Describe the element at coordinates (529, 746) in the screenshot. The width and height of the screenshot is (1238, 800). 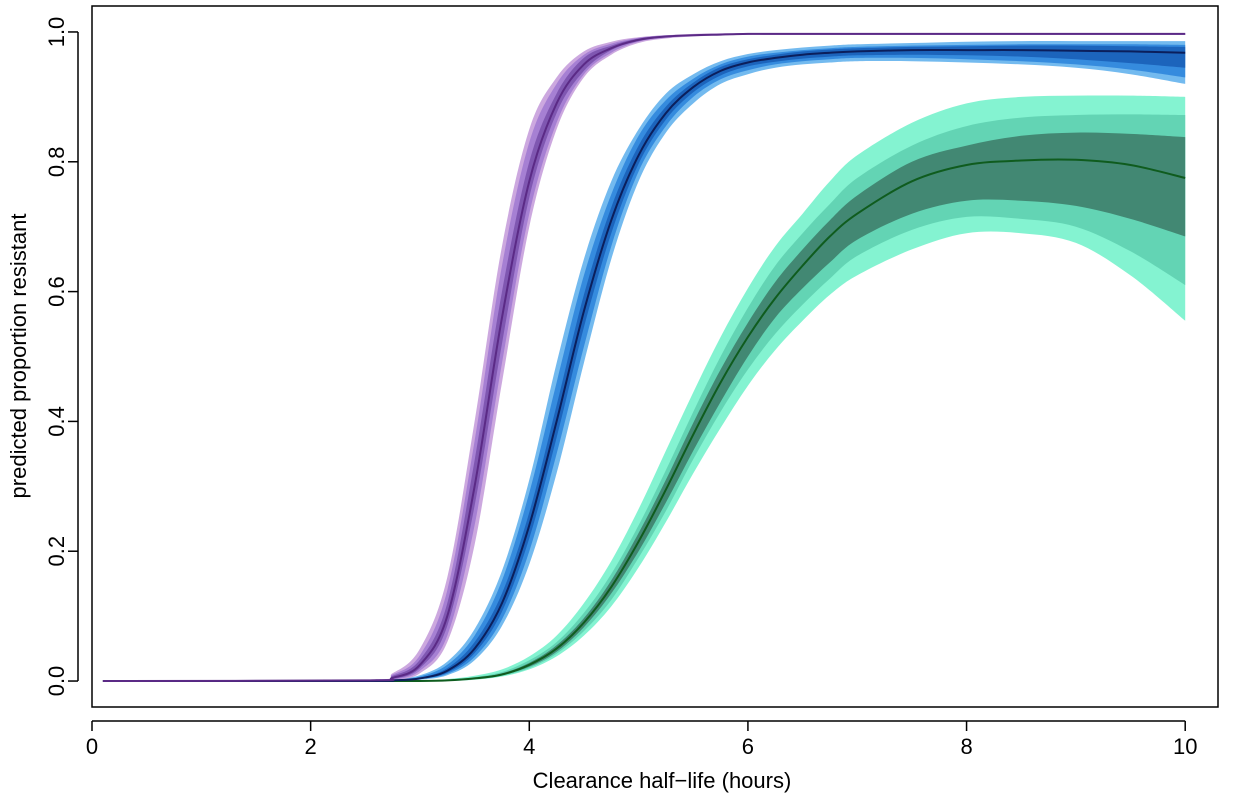
I see `x-tick-label: 4` at that location.